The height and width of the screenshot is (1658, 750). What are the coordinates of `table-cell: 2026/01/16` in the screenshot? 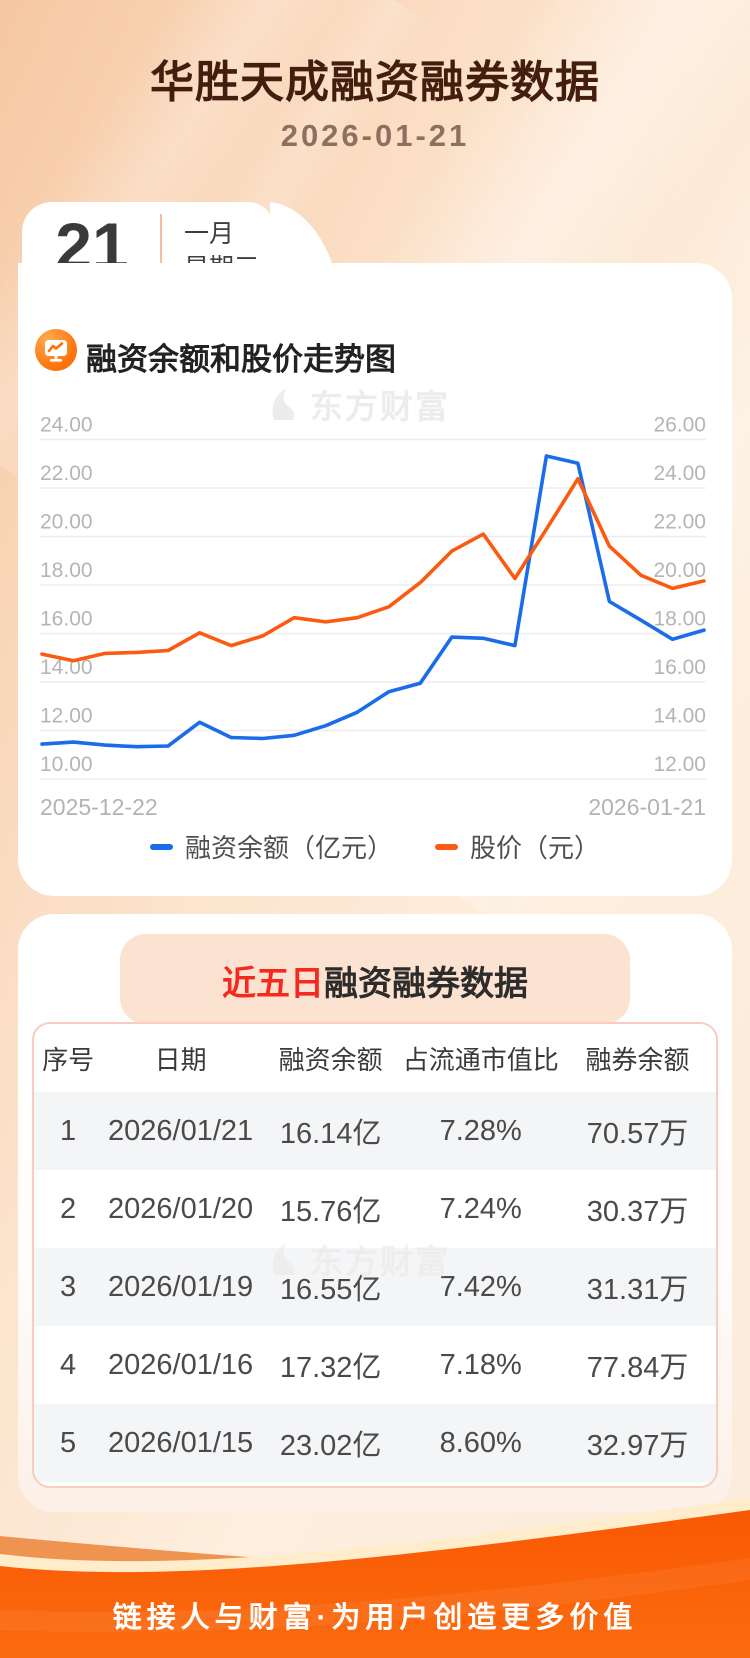 It's located at (181, 1364).